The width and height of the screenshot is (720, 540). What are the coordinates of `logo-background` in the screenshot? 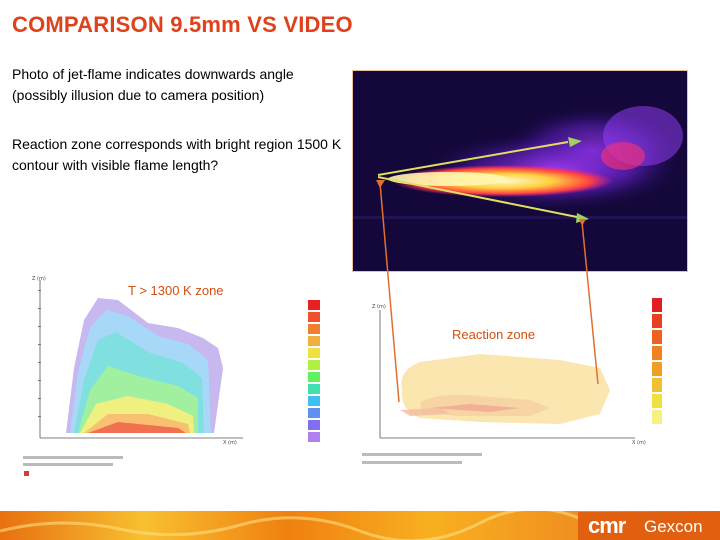 It's located at (649, 526).